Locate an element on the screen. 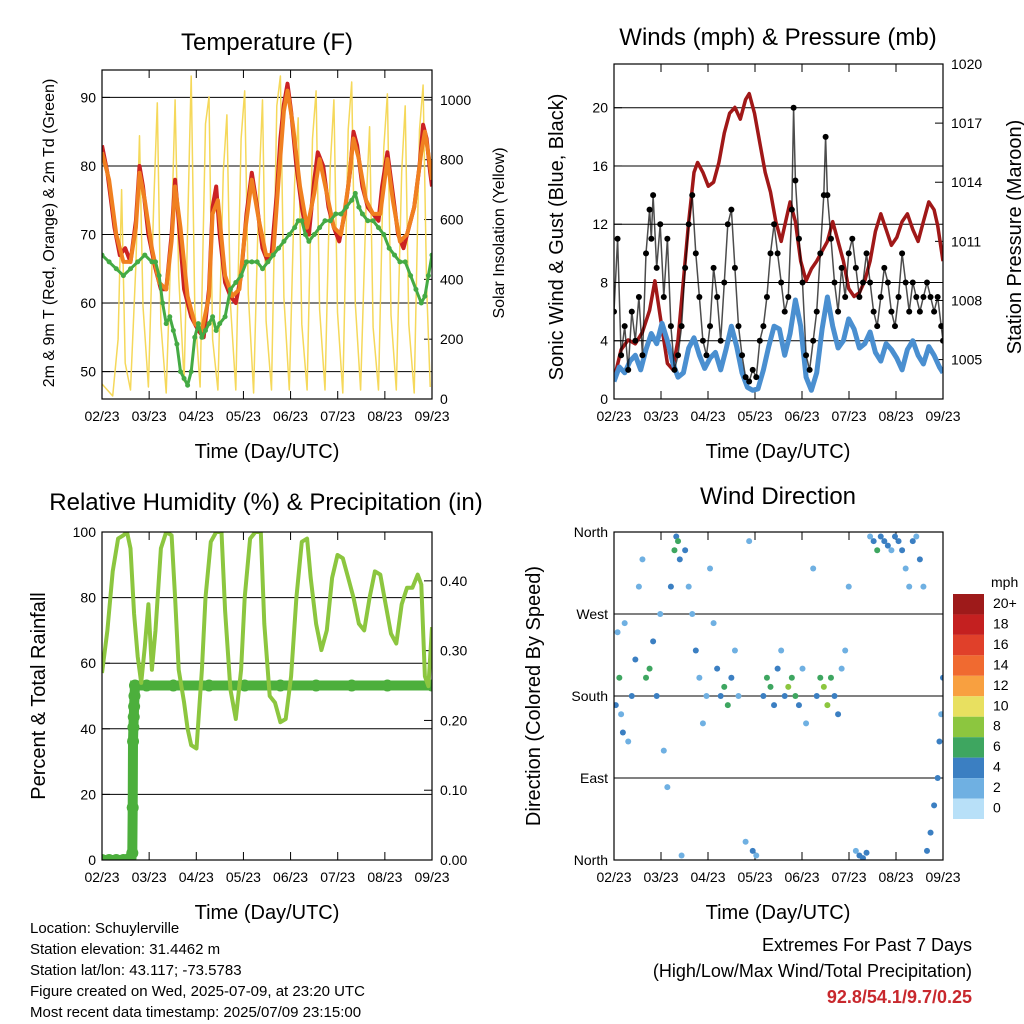 This screenshot has height=1024, width=1024. extremes-title: Extremes For Past 7 Days is located at coordinates (866, 945).